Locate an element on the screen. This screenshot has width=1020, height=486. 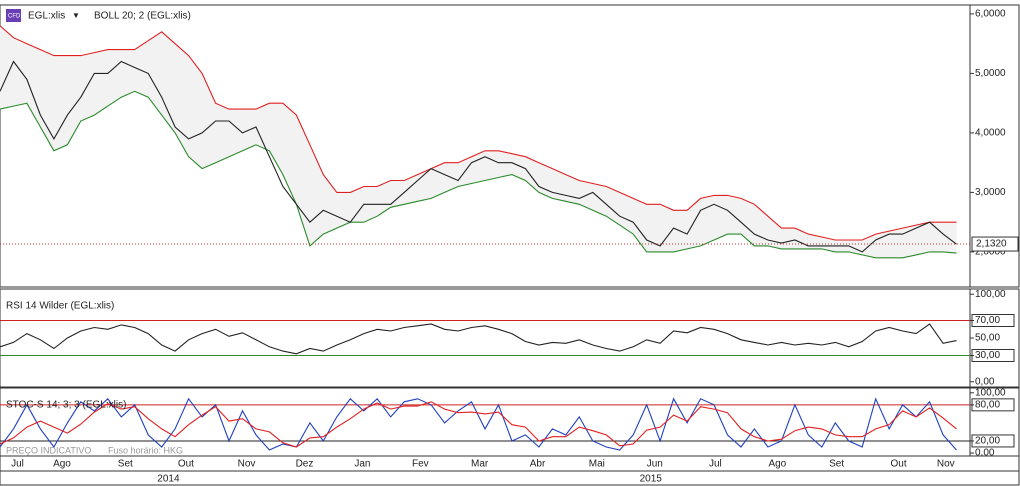
icon-text: CFD is located at coordinates (14, 17).